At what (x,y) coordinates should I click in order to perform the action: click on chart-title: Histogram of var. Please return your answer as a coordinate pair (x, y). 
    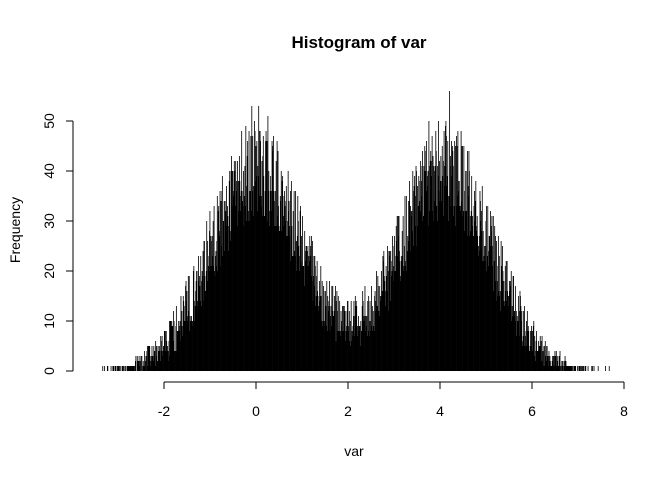
    Looking at the image, I should click on (358, 42).